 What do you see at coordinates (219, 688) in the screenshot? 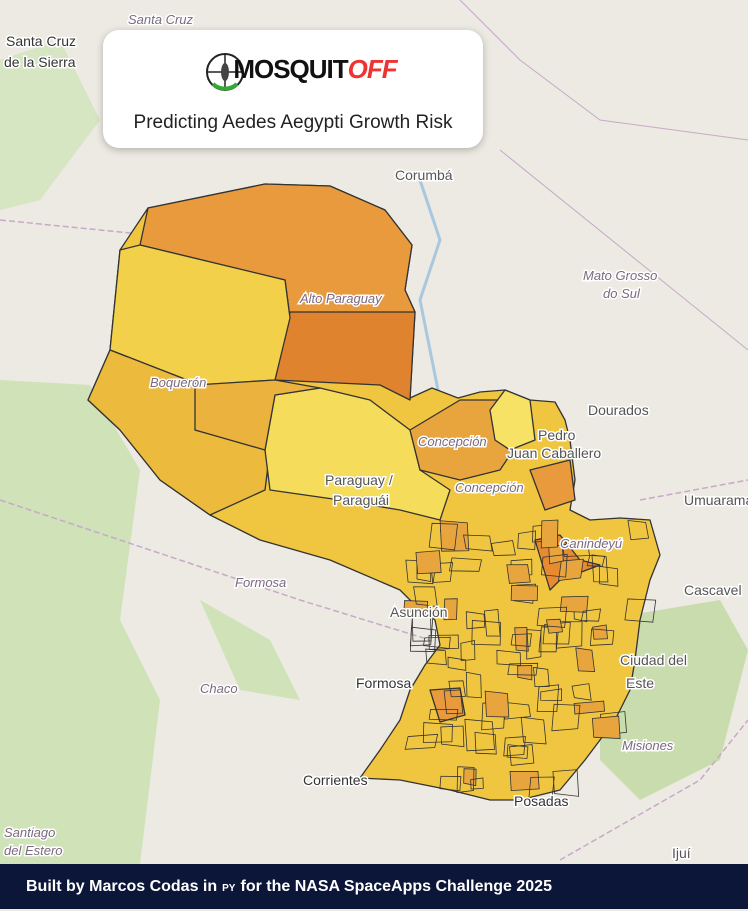
I see `map-label: Chaco` at bounding box center [219, 688].